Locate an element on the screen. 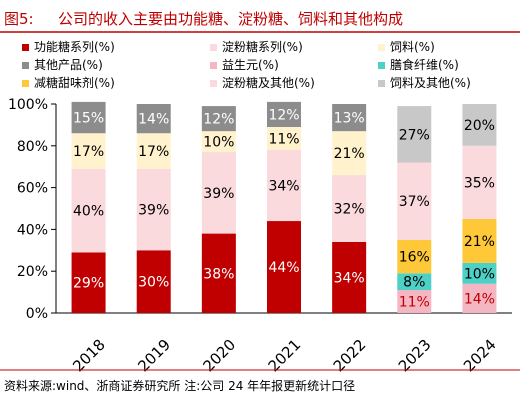 The width and height of the screenshot is (520, 402). figure-title: 公司的收入主要由功能糖、淀粉糖、饲料和其他构成 is located at coordinates (230, 19).